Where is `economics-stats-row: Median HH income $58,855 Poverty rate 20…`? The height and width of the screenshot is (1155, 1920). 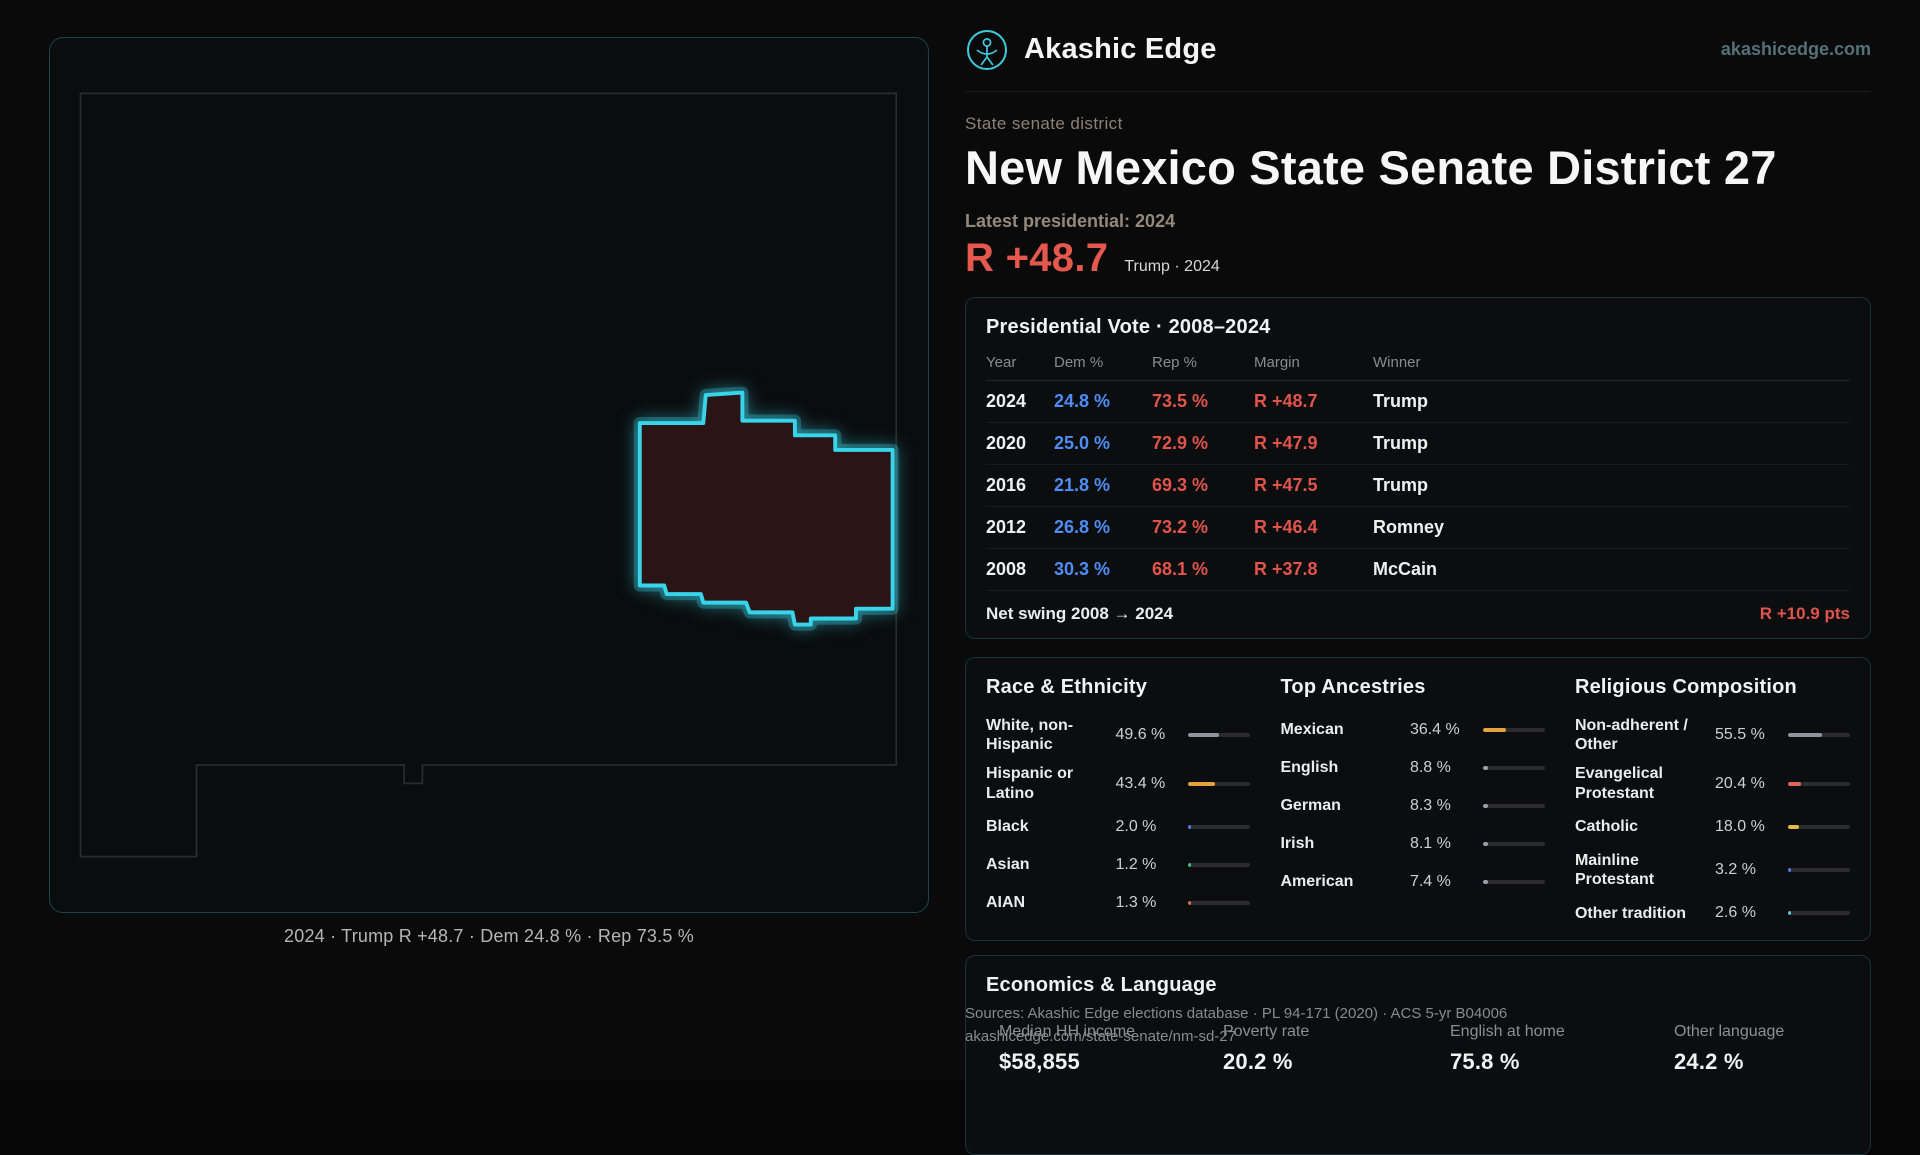
economics-stats-row: Median HH income $58,855 Poverty rate 20… is located at coordinates (1418, 1049).